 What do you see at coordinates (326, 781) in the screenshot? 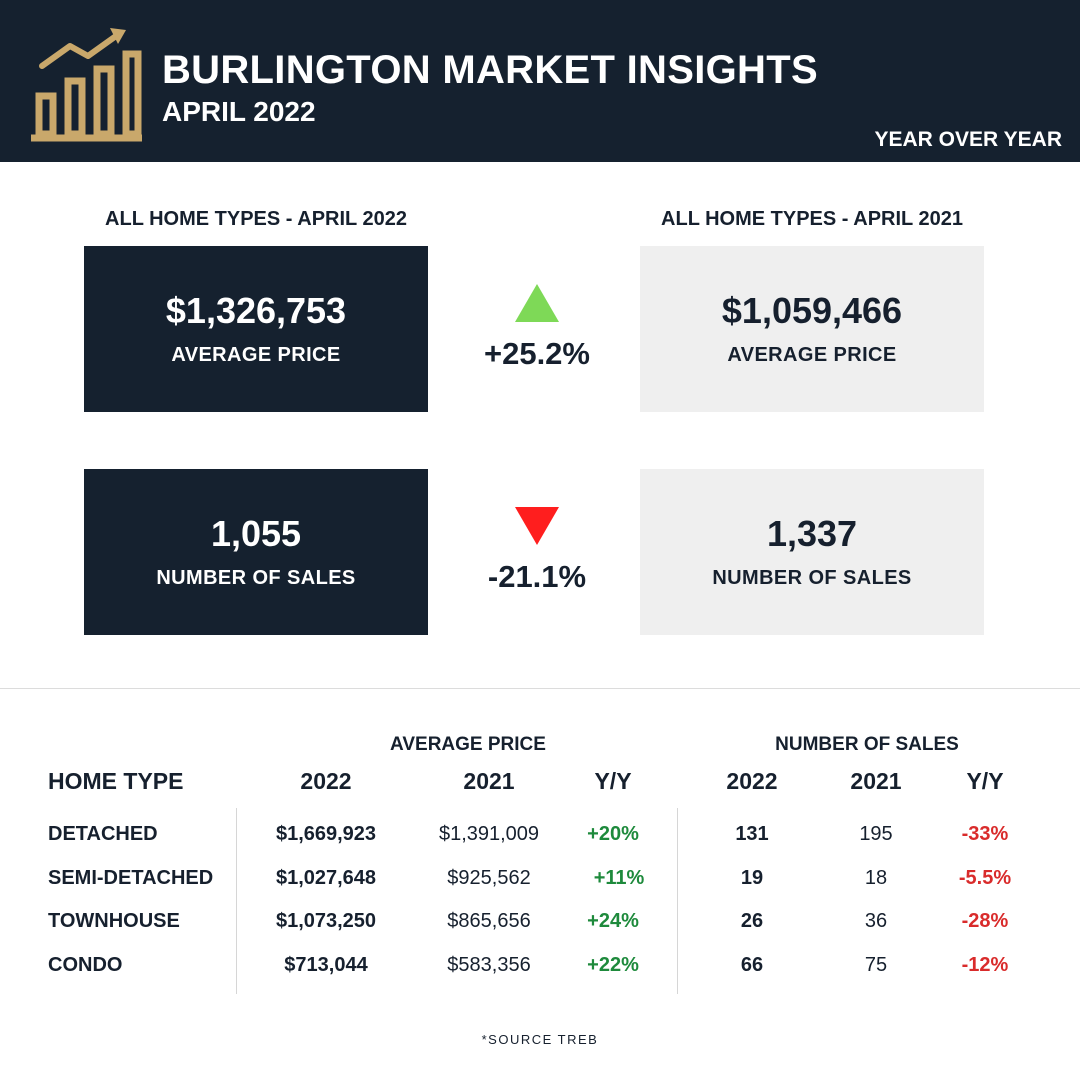
I see `header-price-2022: 2022` at bounding box center [326, 781].